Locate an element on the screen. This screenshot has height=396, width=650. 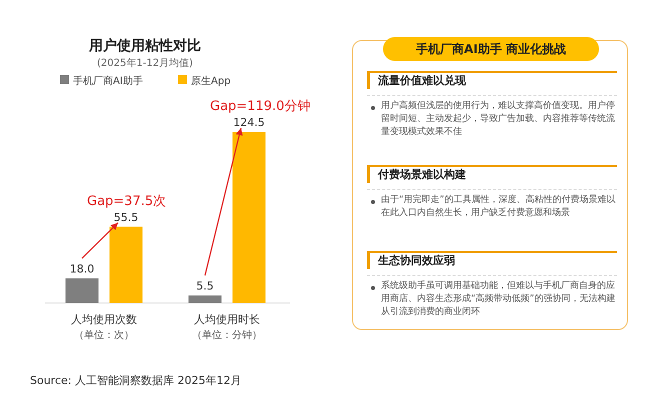
legend-label: 手机厂商AI助手 is located at coordinates (108, 81).